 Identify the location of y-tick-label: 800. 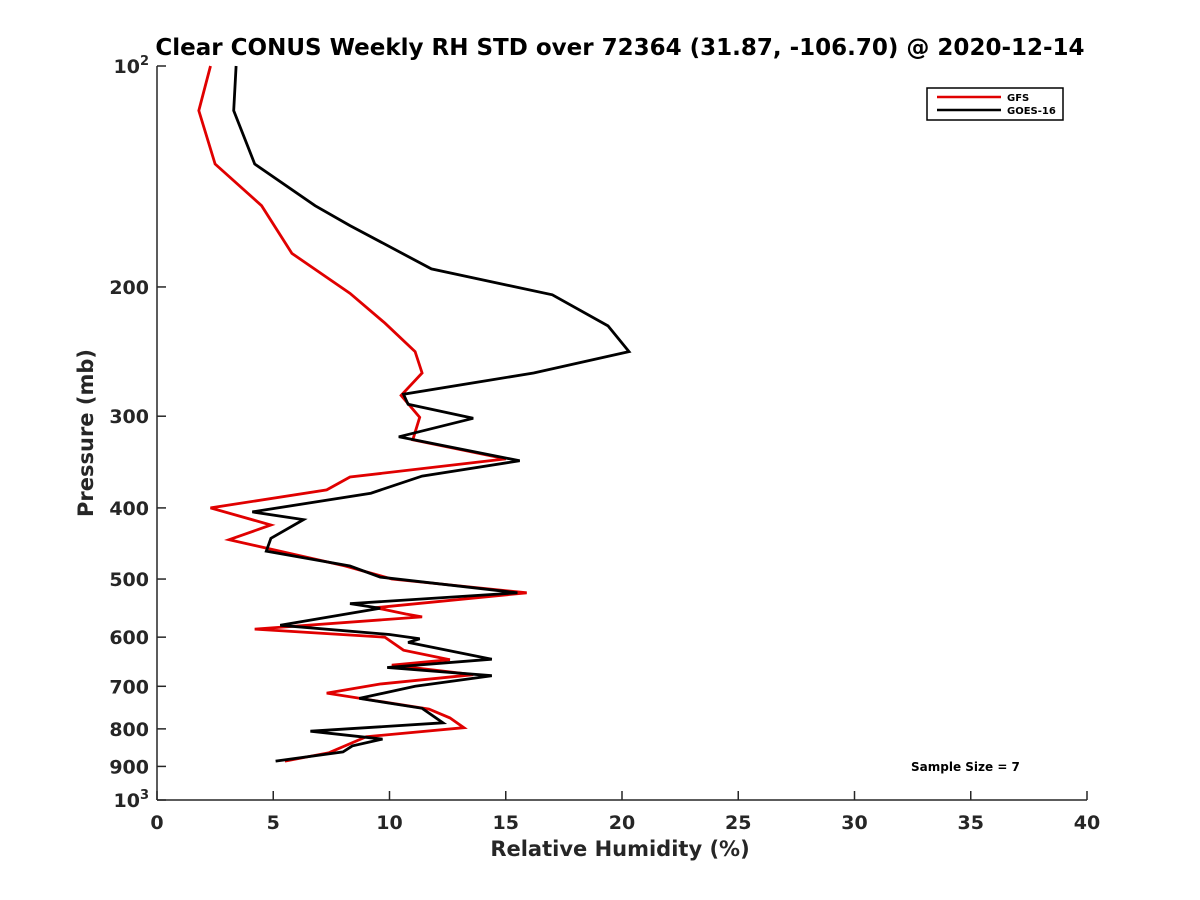
(129, 730).